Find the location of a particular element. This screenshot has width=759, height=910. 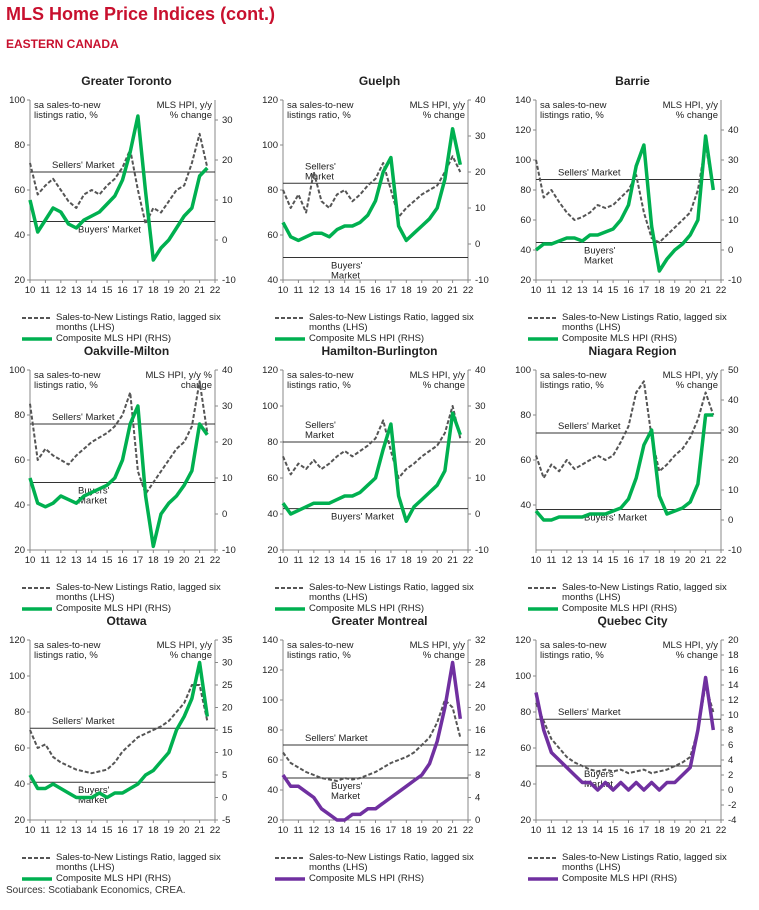

chart-title: Guelph is located at coordinates (379, 81).